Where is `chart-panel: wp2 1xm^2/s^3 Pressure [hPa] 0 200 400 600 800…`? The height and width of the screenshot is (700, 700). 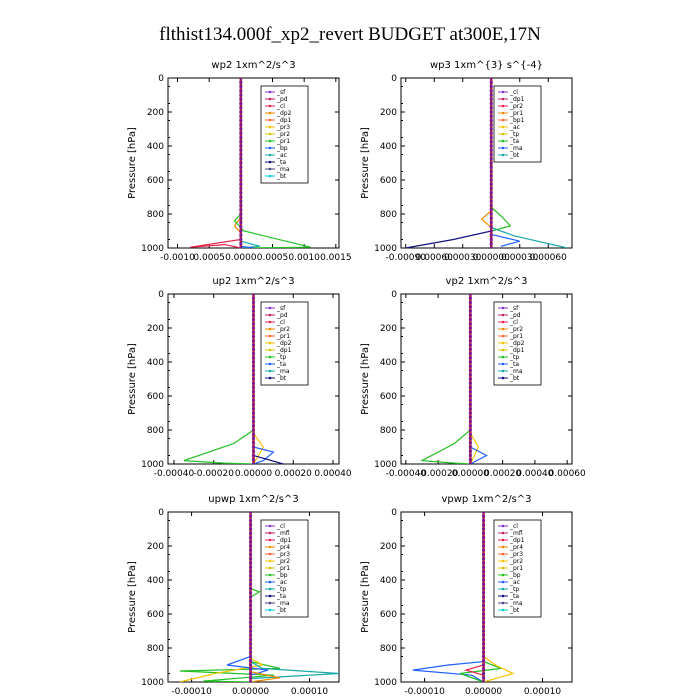
chart-panel: wp2 1xm^2/s^3 Pressure [hPa] 0 200 400 600 800… is located at coordinates (239, 161).